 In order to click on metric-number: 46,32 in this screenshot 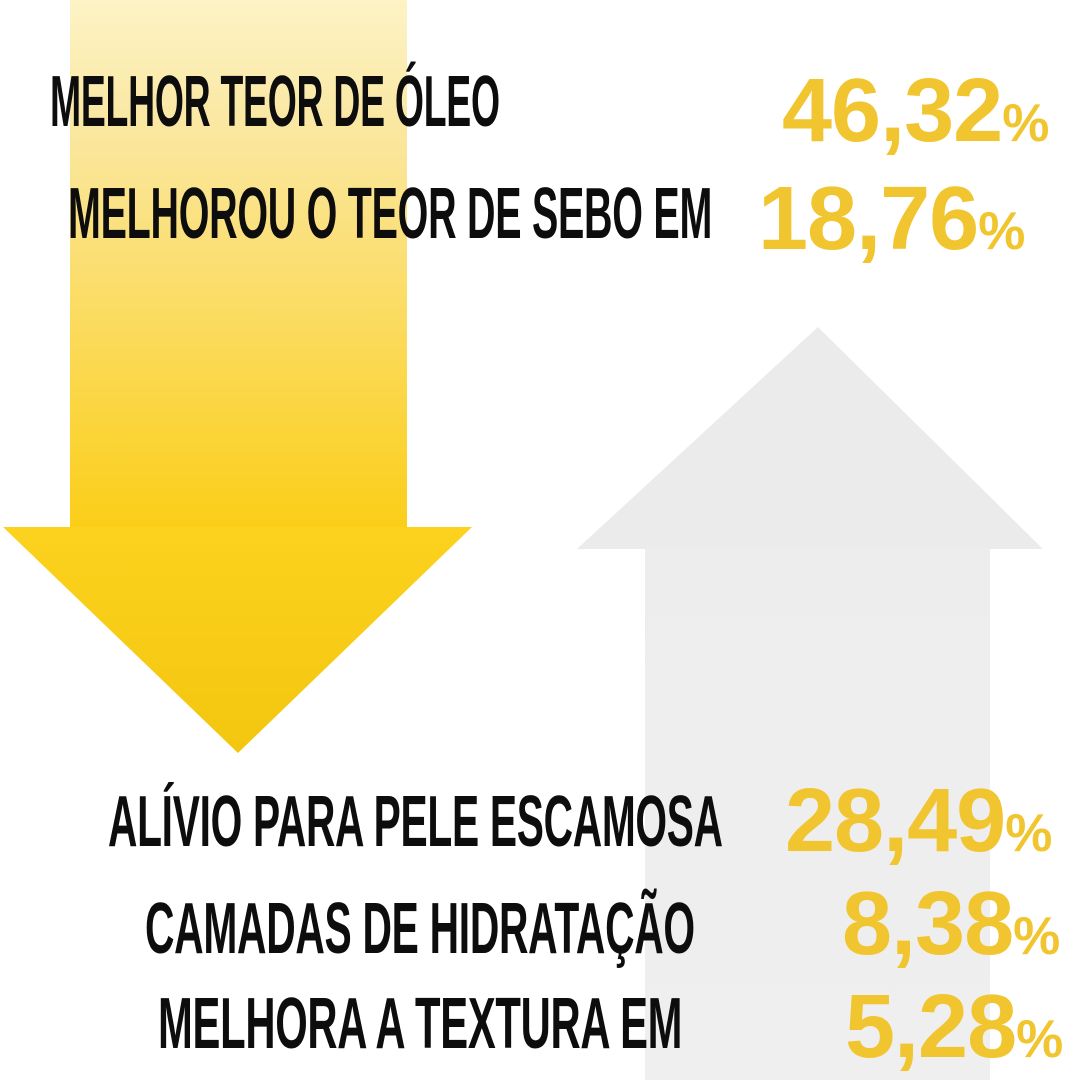, I will do `click(892, 111)`.